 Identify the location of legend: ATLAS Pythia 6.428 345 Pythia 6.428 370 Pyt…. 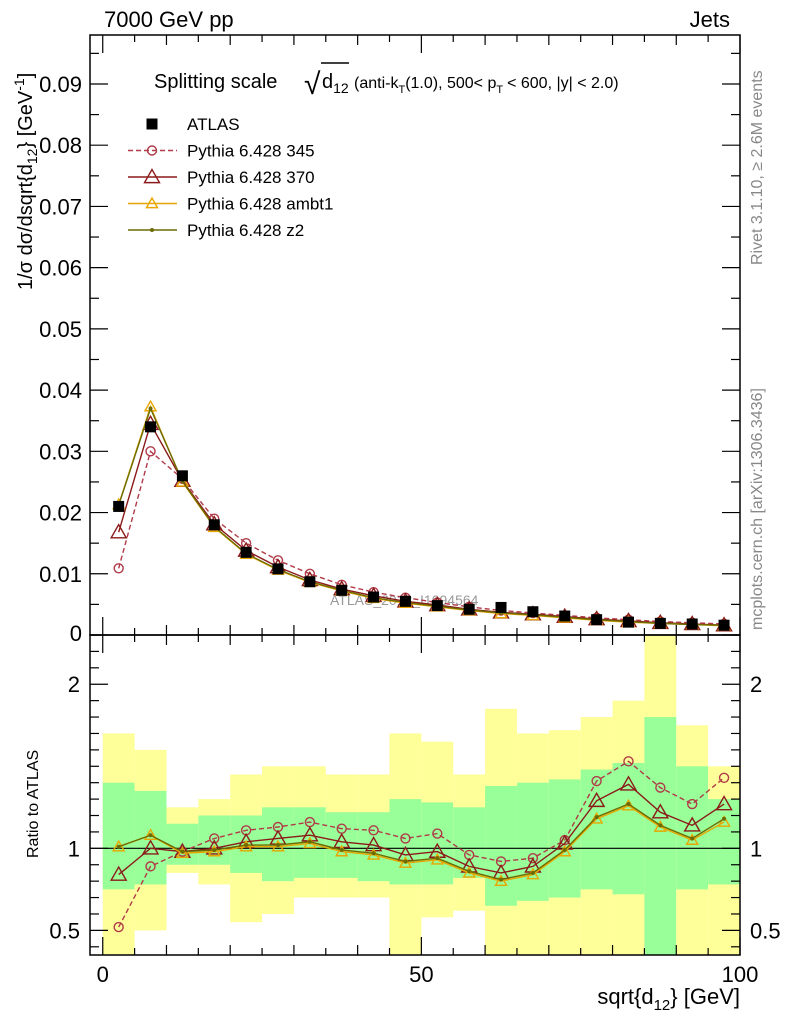
(230, 177).